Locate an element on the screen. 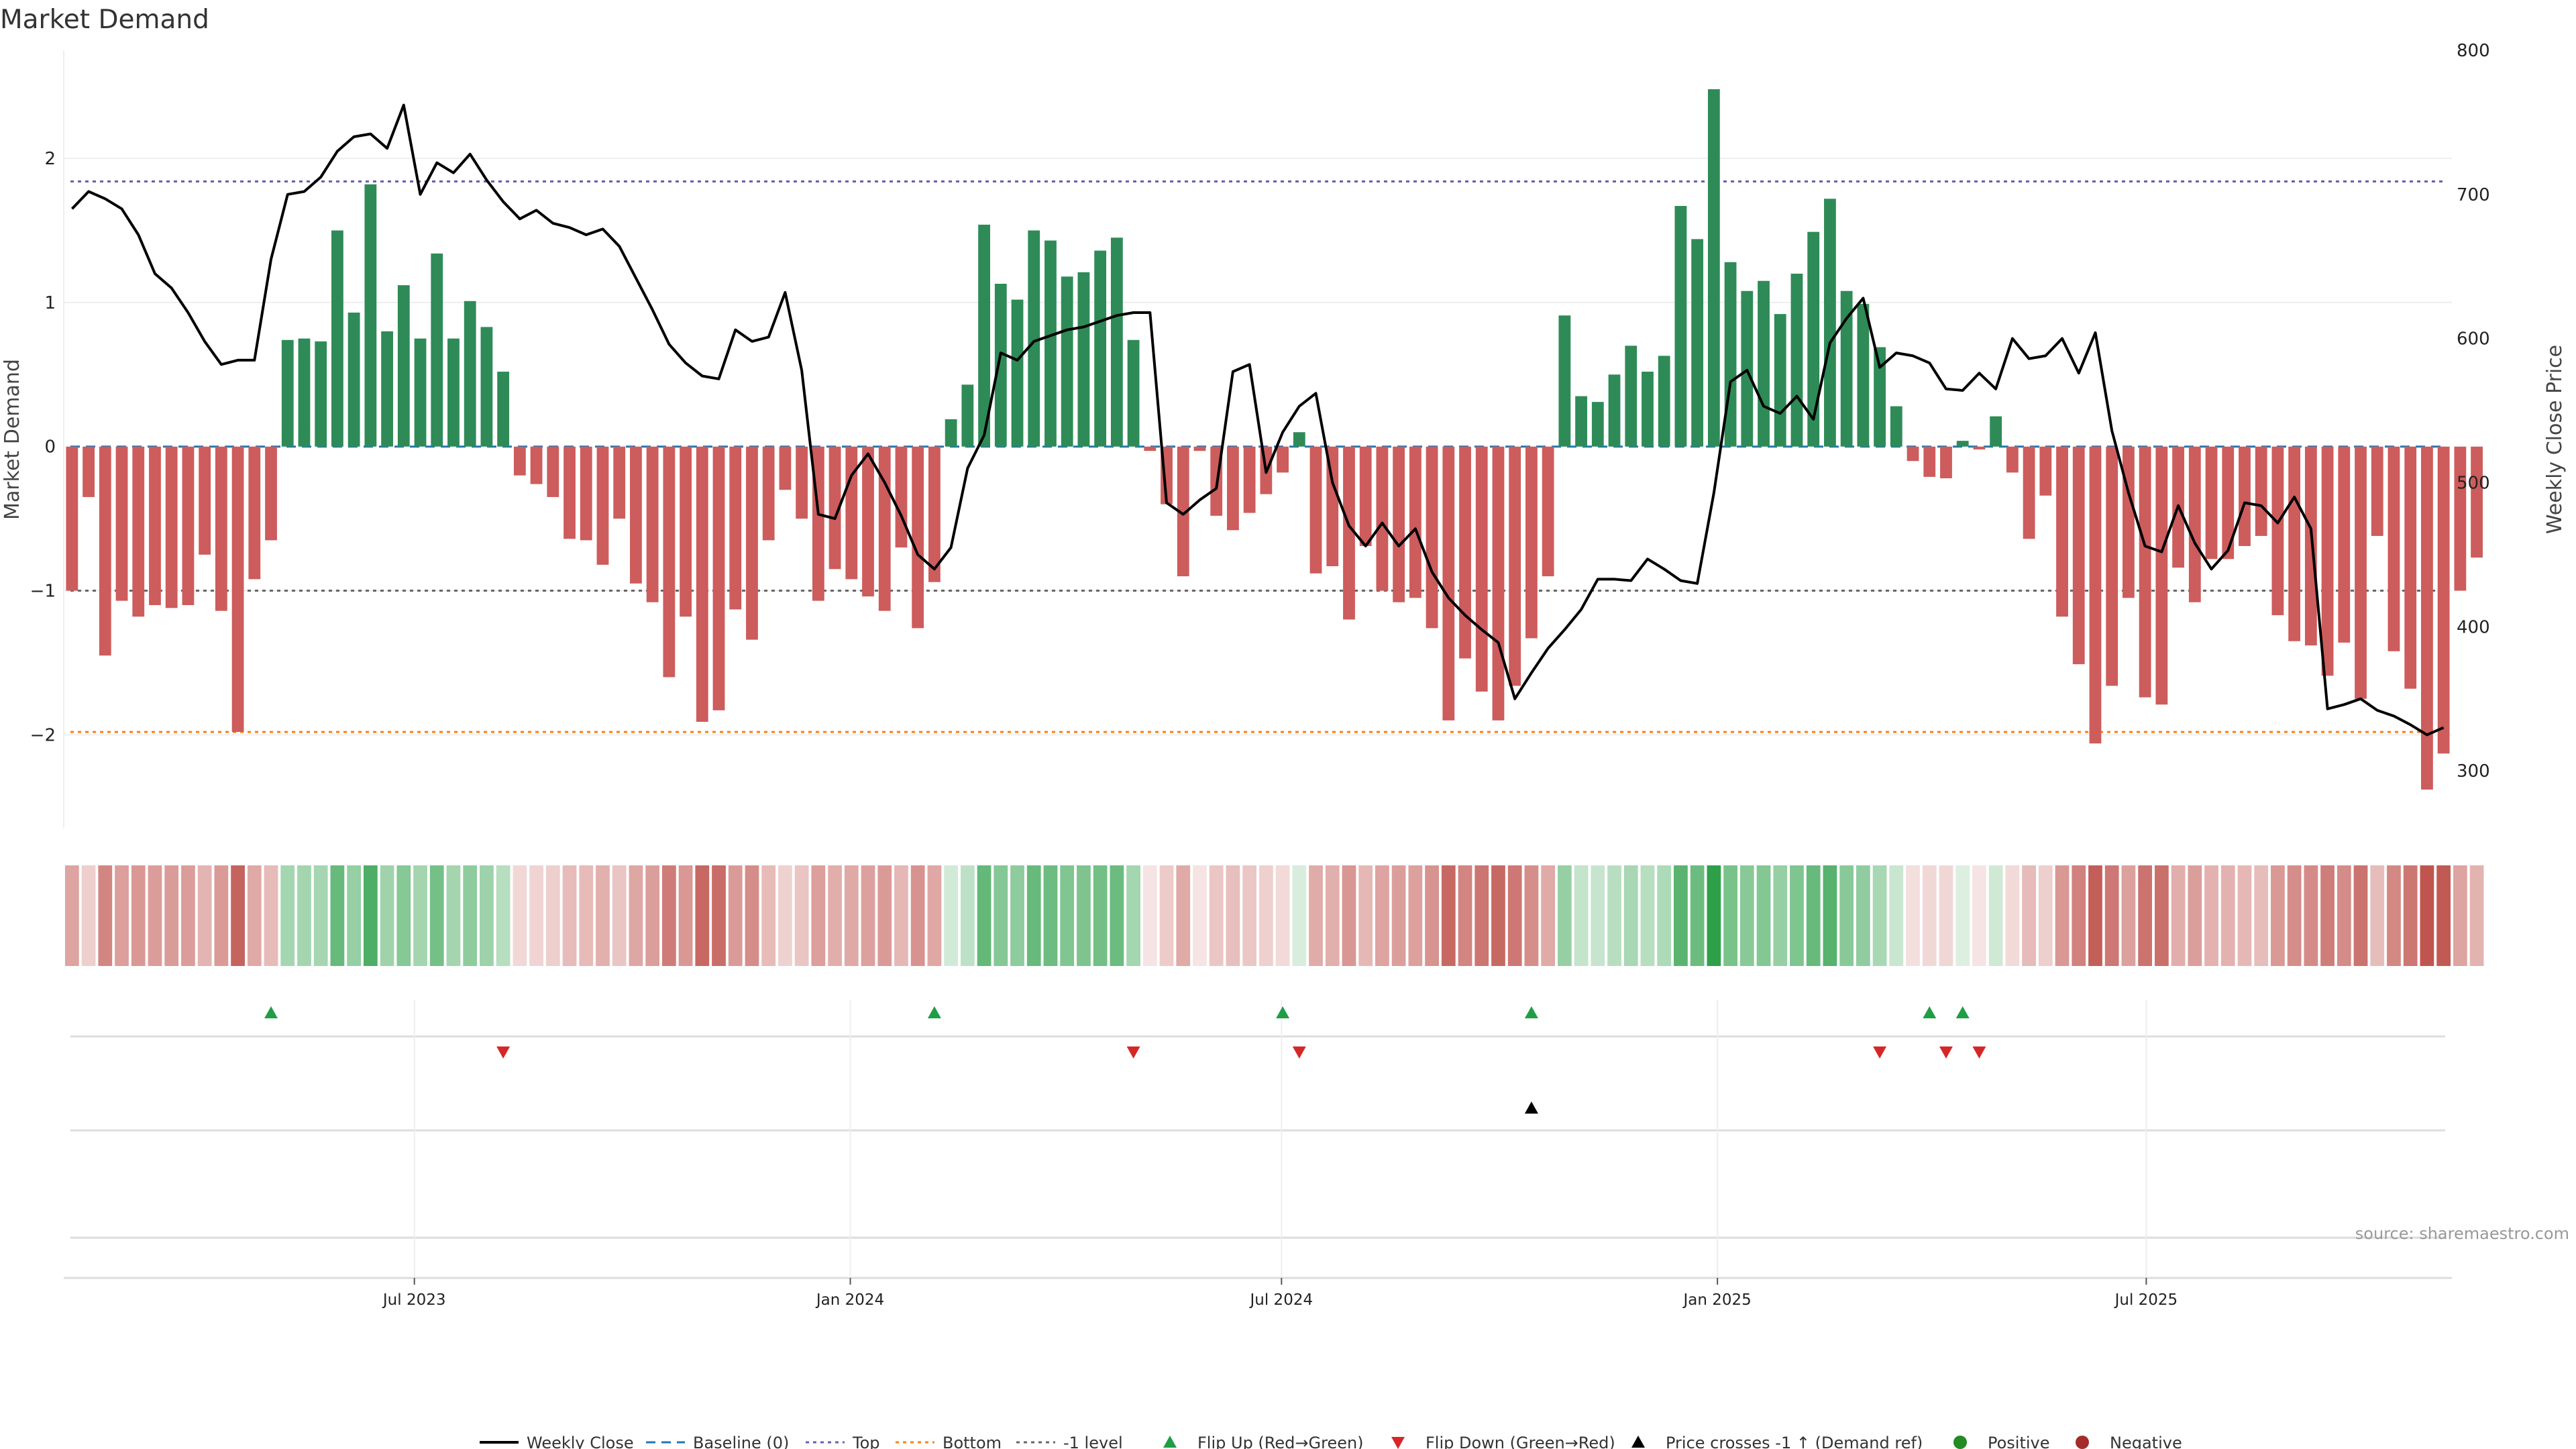 The width and height of the screenshot is (2576, 1449). legend-label: Price crosses -1 ↑ (Demand ref) is located at coordinates (1794, 1441).